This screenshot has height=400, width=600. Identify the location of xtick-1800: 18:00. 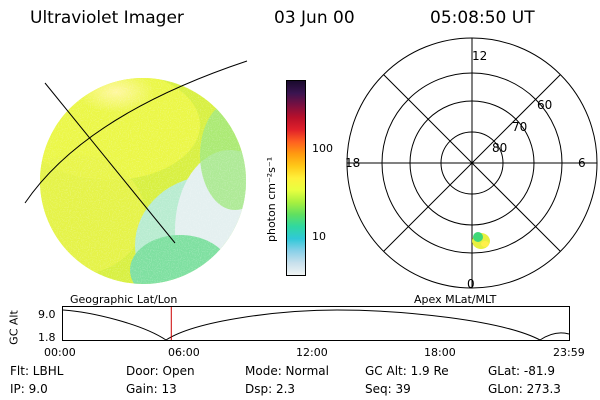
(440, 352).